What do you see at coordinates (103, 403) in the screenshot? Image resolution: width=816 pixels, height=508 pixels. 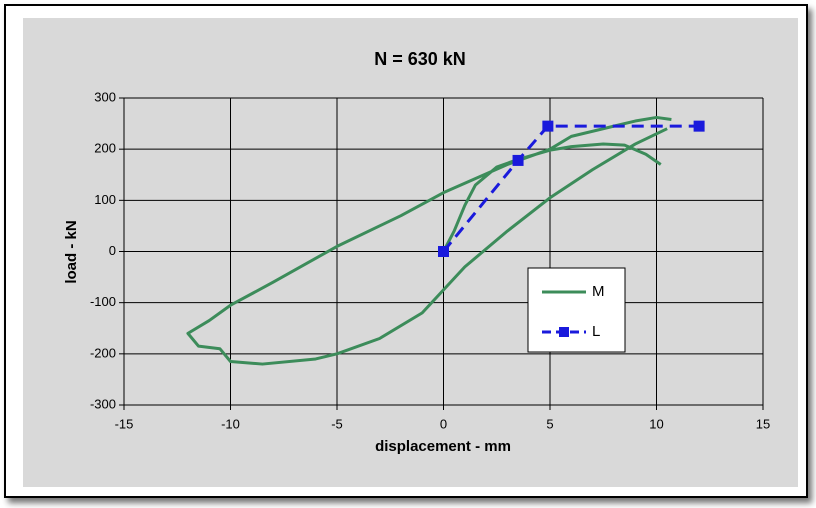 I see `y-tick-label: -300` at bounding box center [103, 403].